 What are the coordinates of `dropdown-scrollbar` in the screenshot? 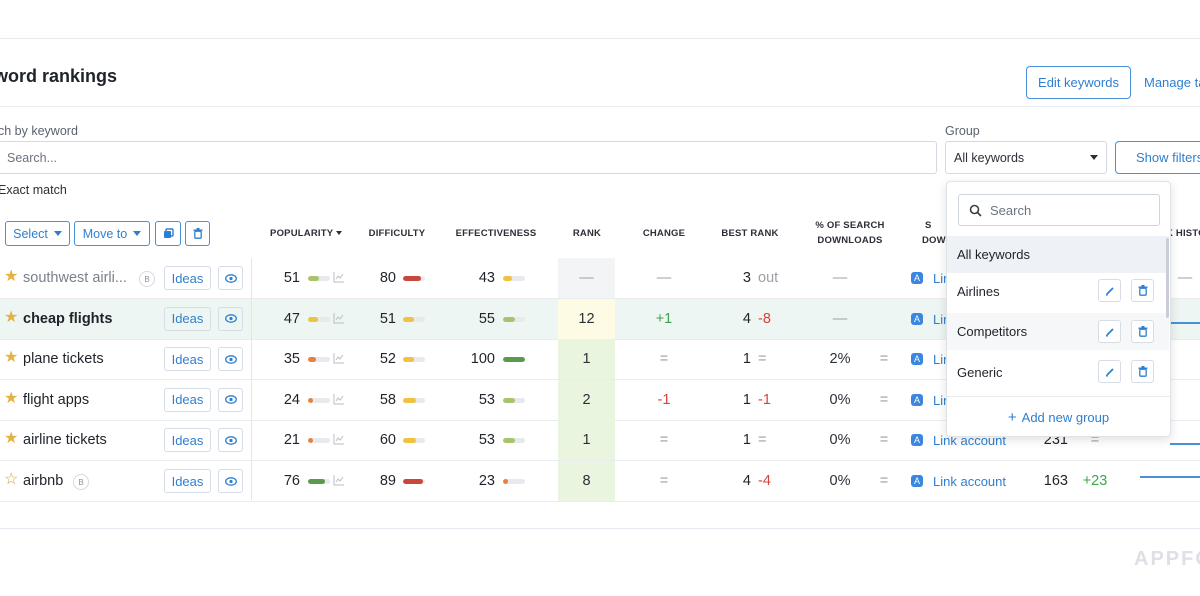 It's located at (1167, 278).